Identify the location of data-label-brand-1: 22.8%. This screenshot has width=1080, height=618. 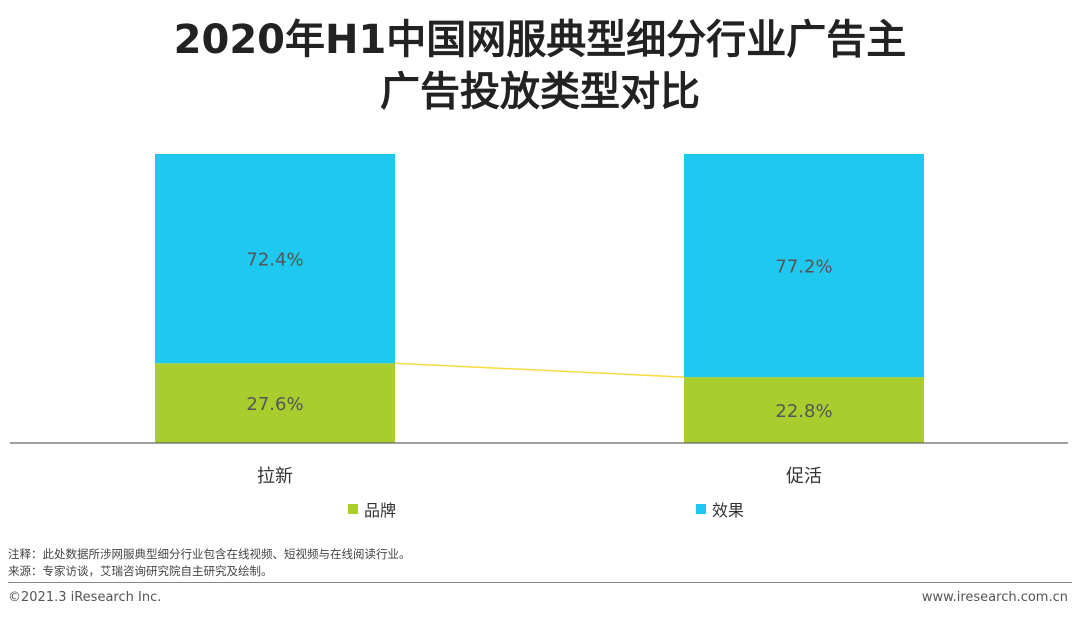
(803, 411).